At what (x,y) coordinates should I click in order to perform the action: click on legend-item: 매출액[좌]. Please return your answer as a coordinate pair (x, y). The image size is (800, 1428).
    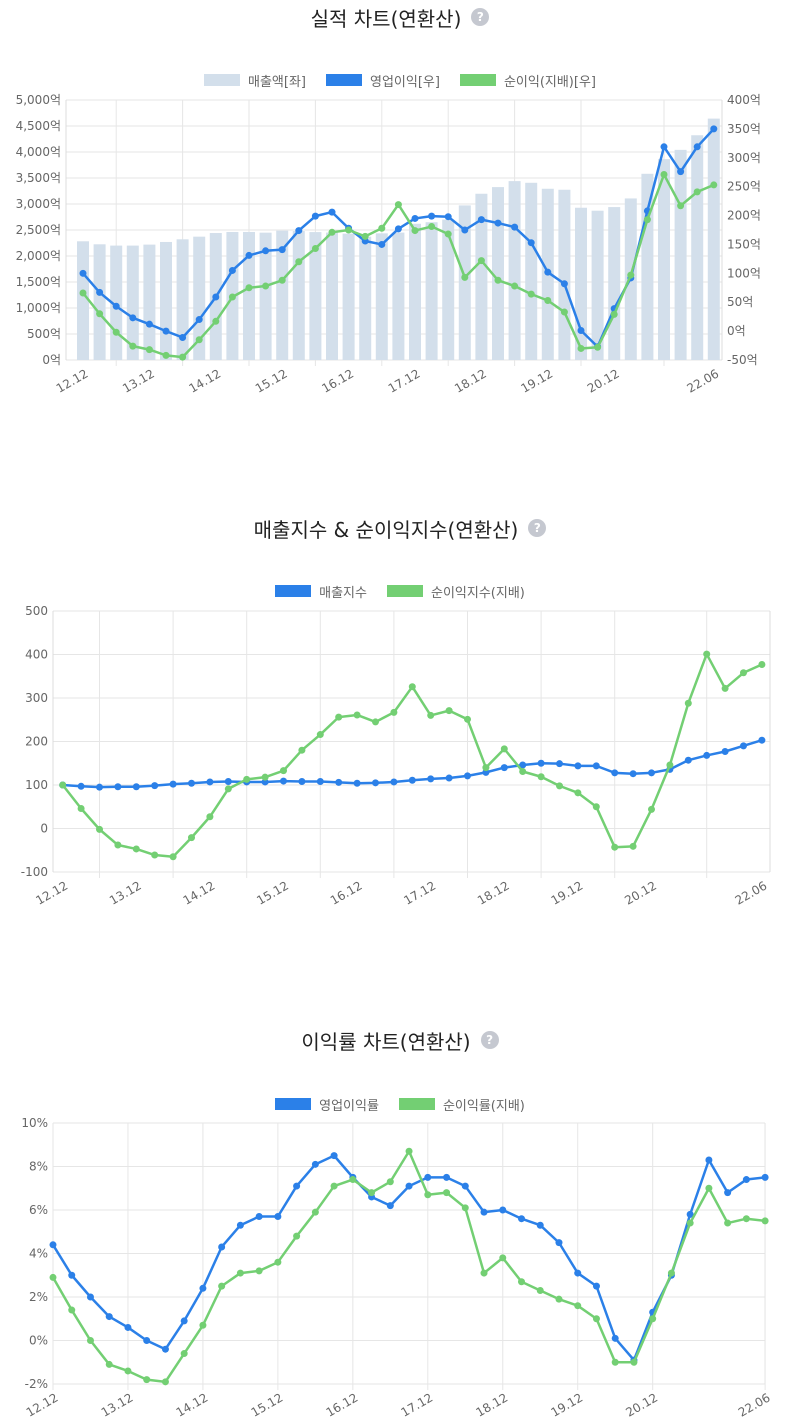
    Looking at the image, I should click on (255, 80).